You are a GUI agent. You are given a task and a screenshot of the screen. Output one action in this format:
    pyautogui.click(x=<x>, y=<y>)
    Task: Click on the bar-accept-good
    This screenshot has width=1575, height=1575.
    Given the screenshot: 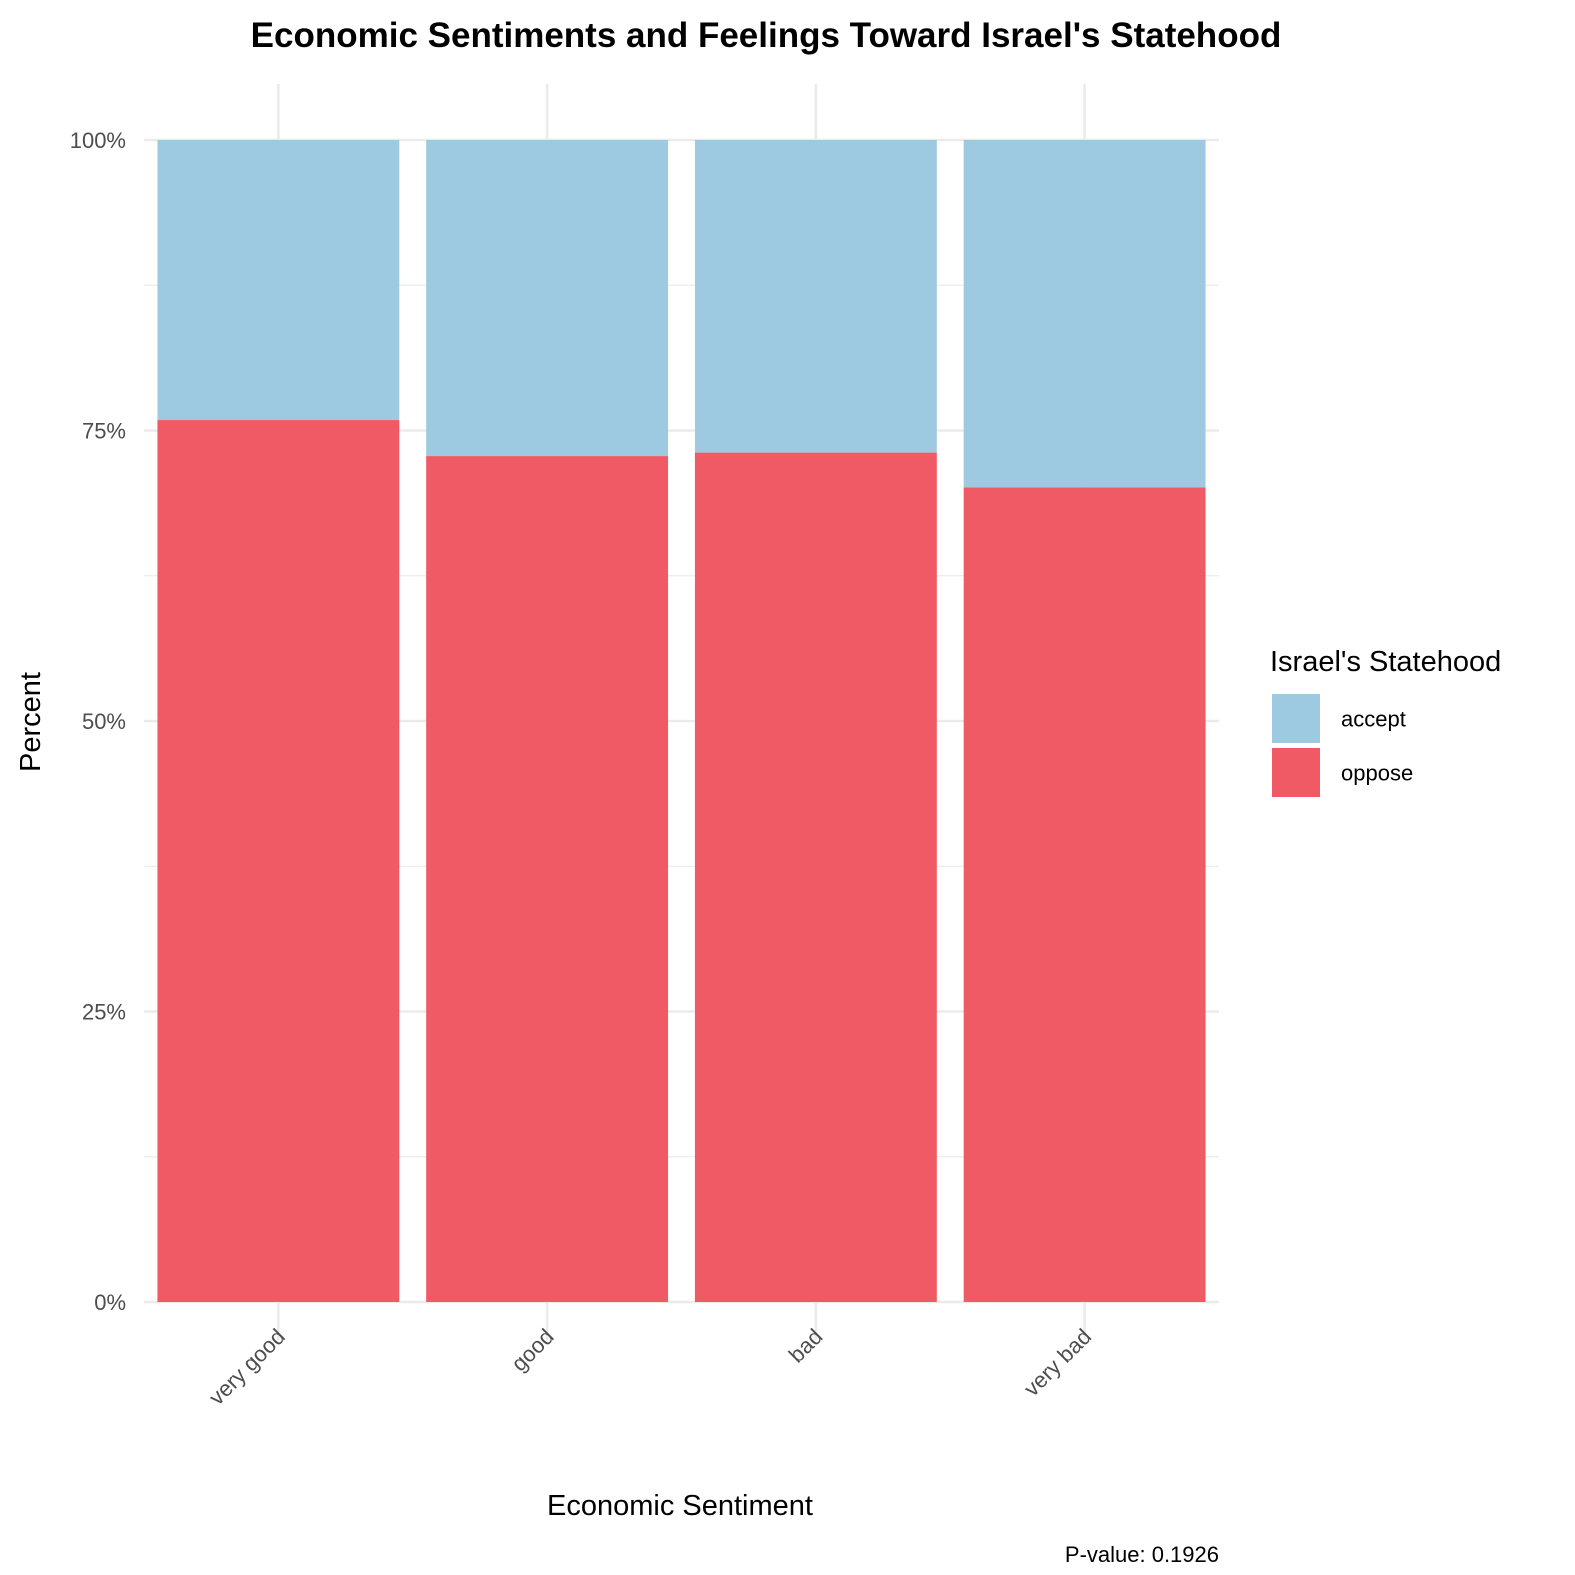 What is the action you would take?
    pyautogui.click(x=547, y=298)
    